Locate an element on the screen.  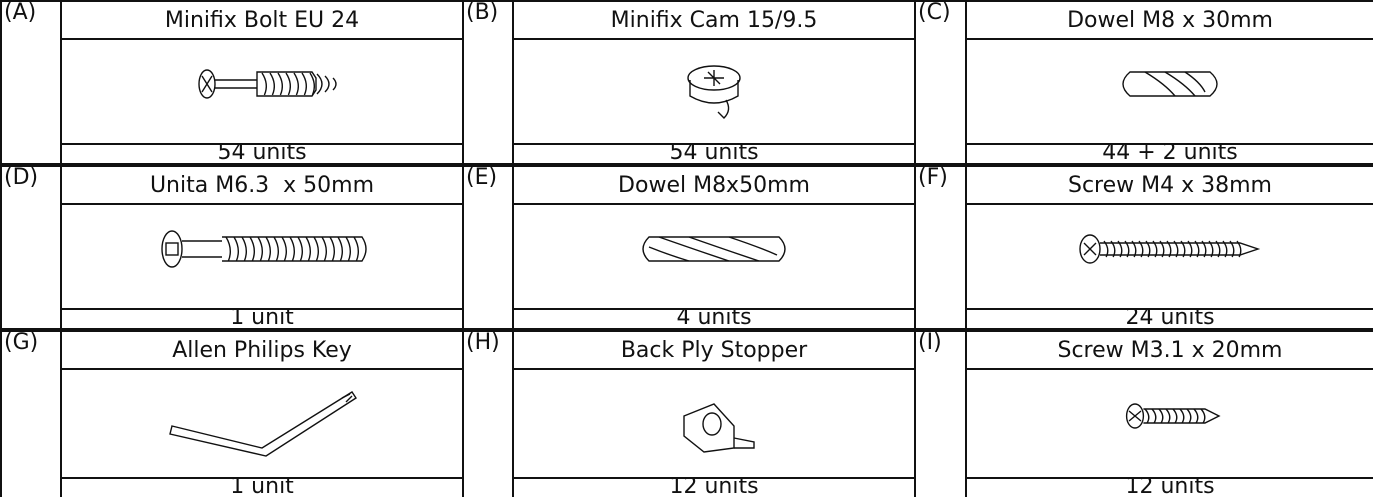
item-name: Minifix Cam 15/9.5 is located at coordinates (714, 20).